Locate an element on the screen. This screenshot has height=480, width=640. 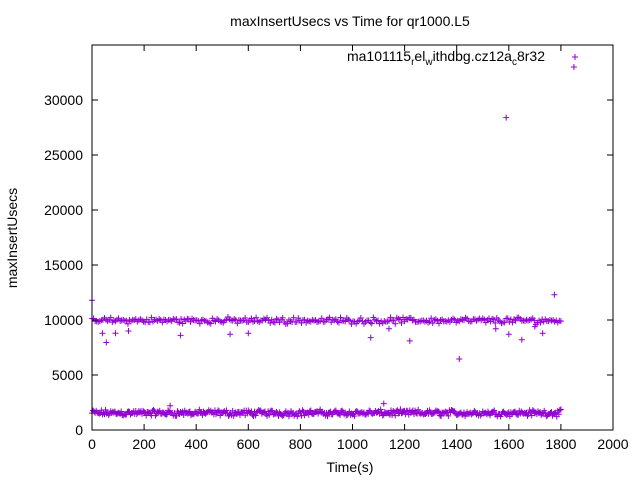
chart-title: maxInsertUsecs vs Time for qr1000.L5 is located at coordinates (350, 21).